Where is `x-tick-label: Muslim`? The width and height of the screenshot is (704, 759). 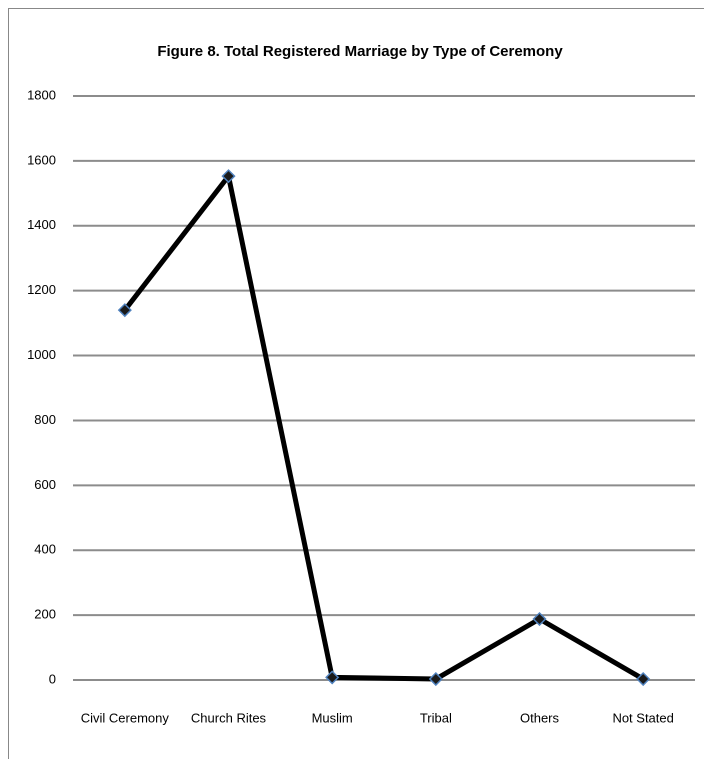
x-tick-label: Muslim is located at coordinates (332, 717).